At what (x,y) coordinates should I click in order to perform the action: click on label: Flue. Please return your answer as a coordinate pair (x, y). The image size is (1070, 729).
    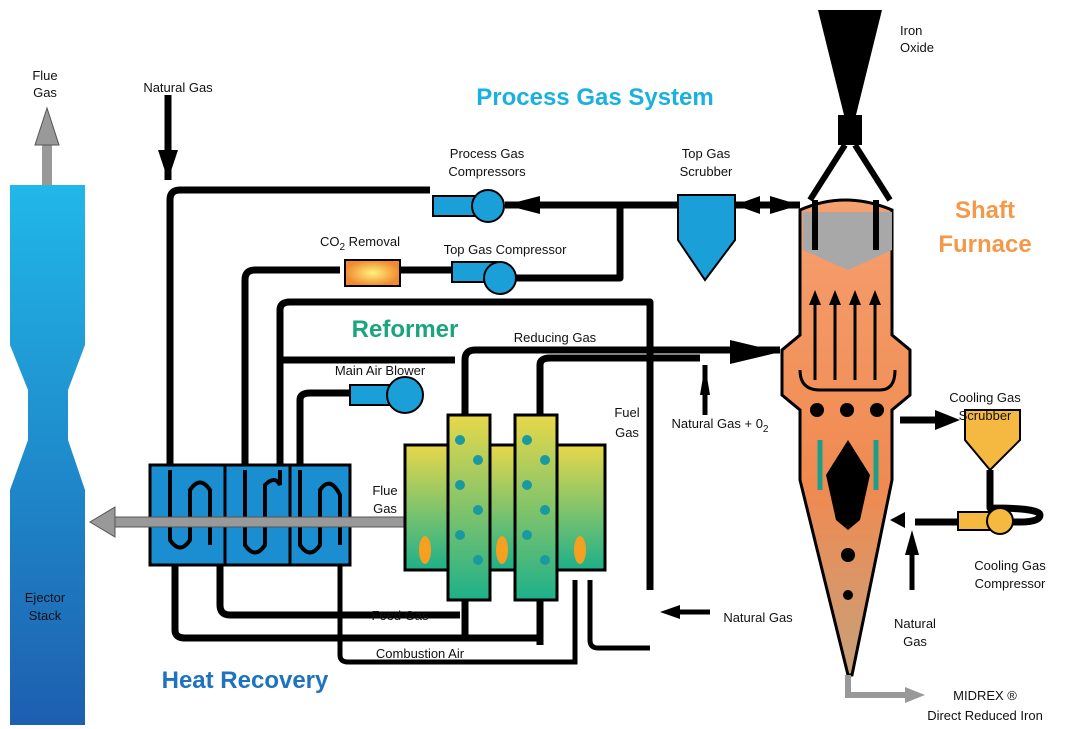
    Looking at the image, I should click on (44, 75).